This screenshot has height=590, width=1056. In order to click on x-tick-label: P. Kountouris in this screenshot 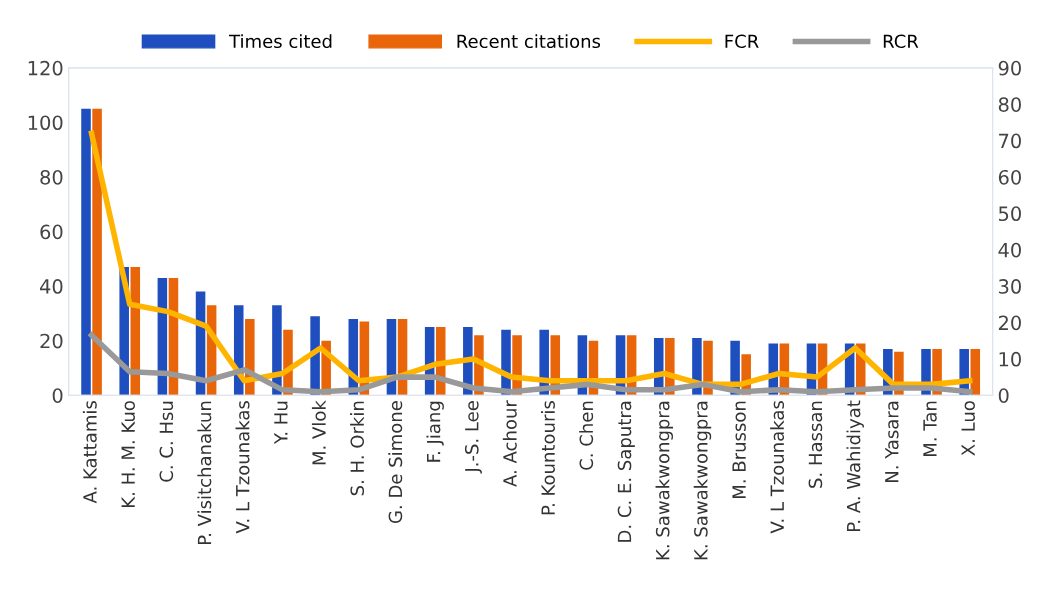, I will do `click(547, 458)`.